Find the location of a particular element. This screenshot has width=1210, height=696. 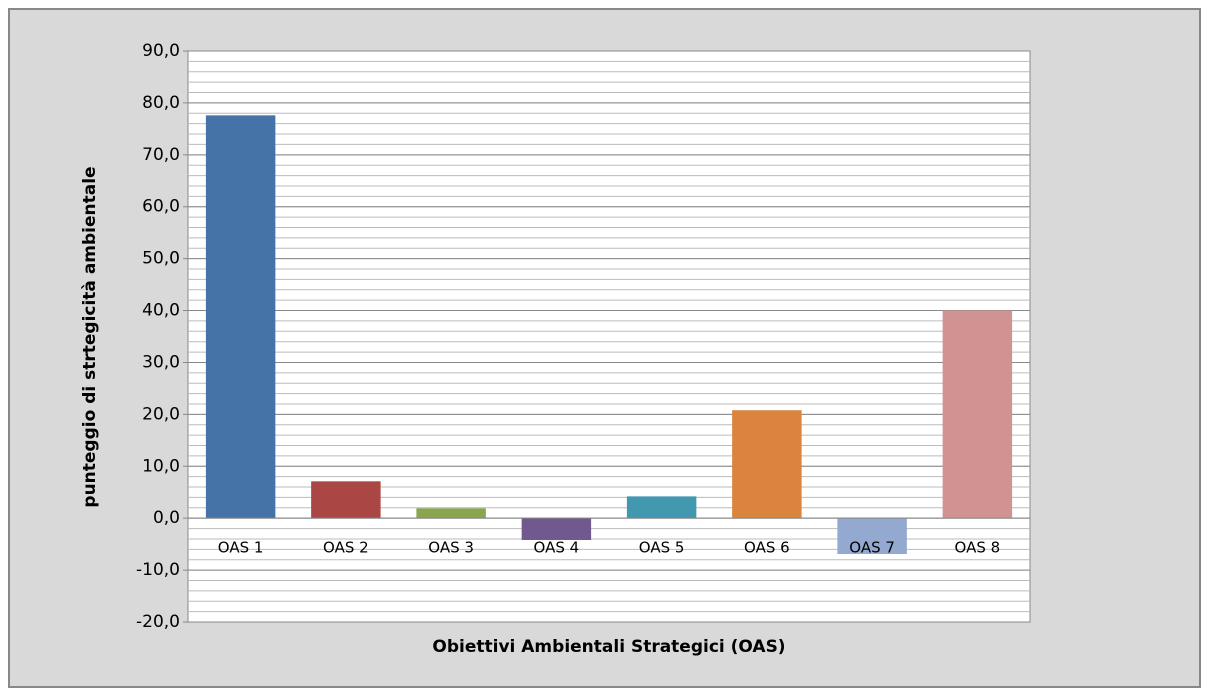

x-tick-label: OAS 3 is located at coordinates (451, 548).